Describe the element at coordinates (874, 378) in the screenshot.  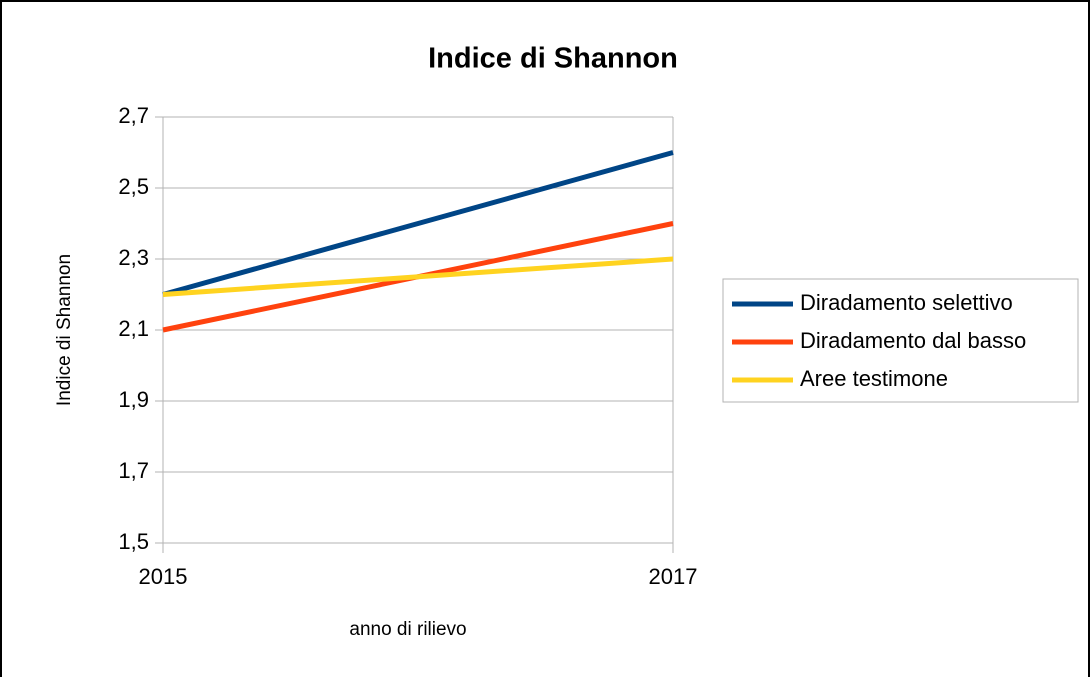
I see `legend-label: Aree testimone` at that location.